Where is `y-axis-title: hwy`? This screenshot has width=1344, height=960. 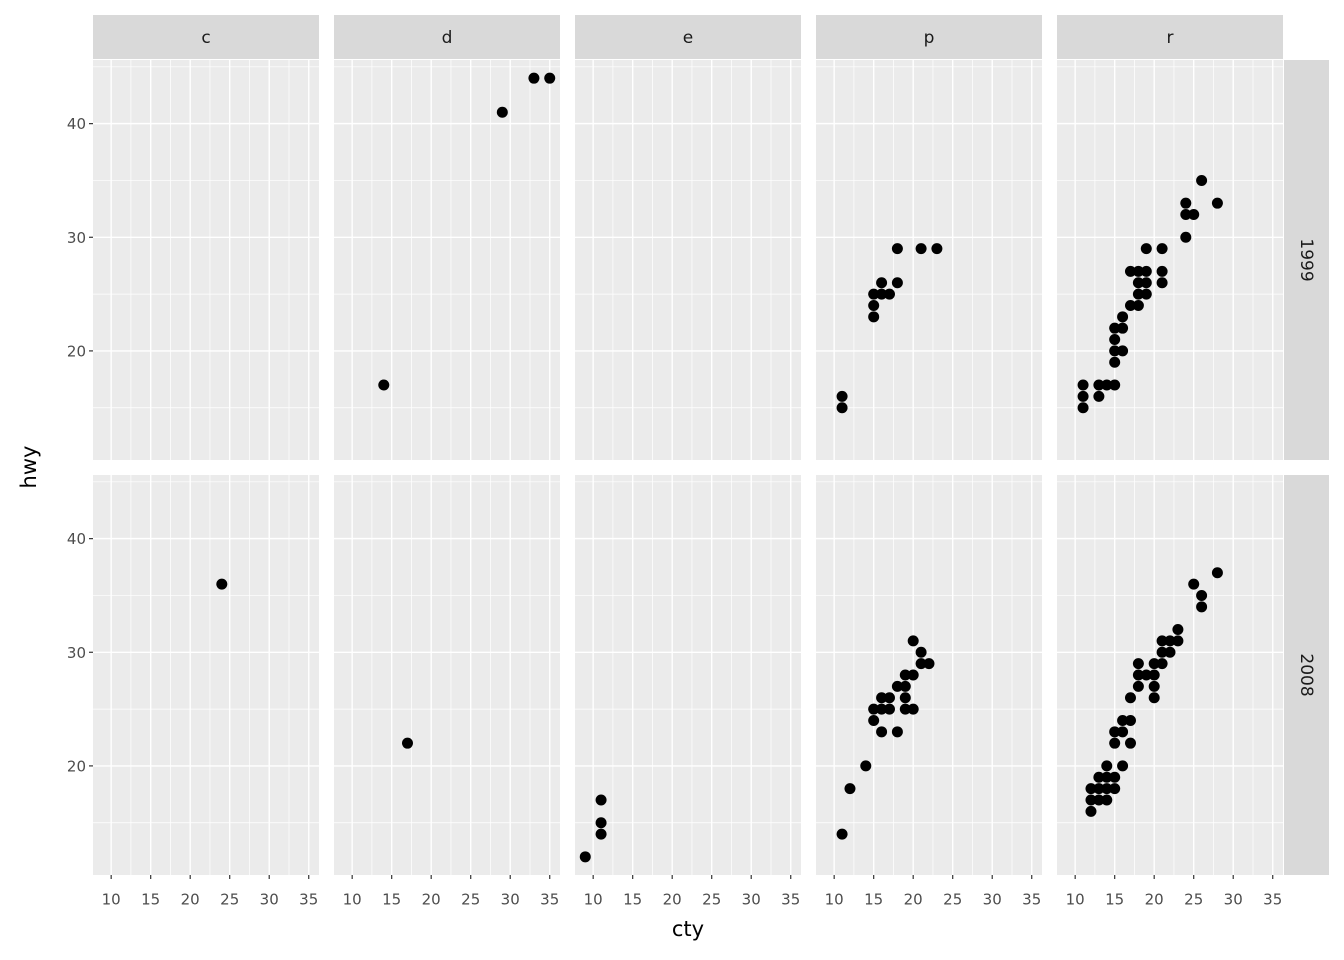
y-axis-title: hwy is located at coordinates (29, 467).